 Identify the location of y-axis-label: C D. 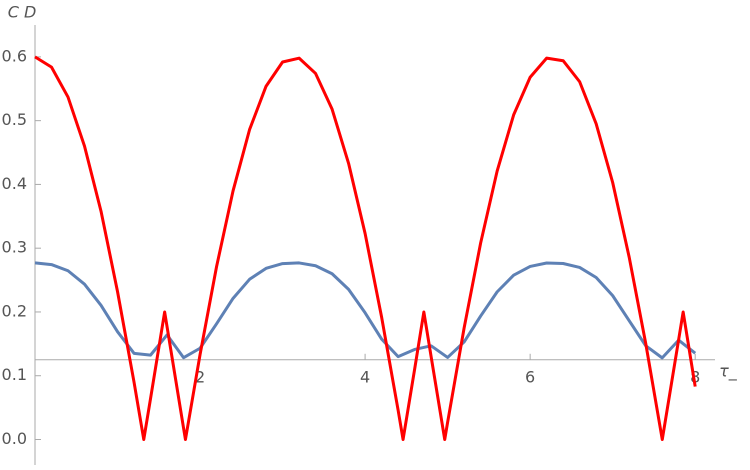
(22, 12).